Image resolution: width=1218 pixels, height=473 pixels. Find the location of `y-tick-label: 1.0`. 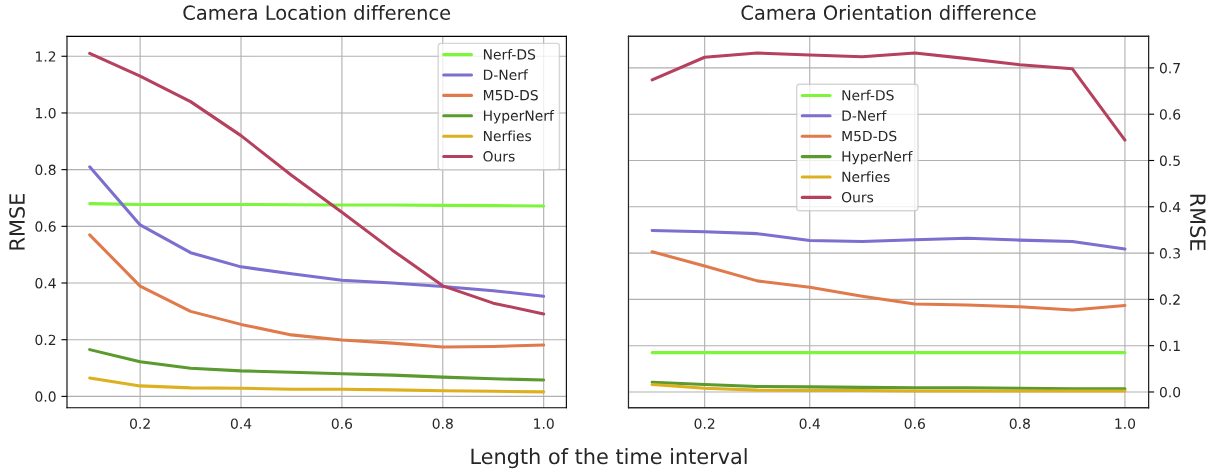

y-tick-label: 1.0 is located at coordinates (46, 113).